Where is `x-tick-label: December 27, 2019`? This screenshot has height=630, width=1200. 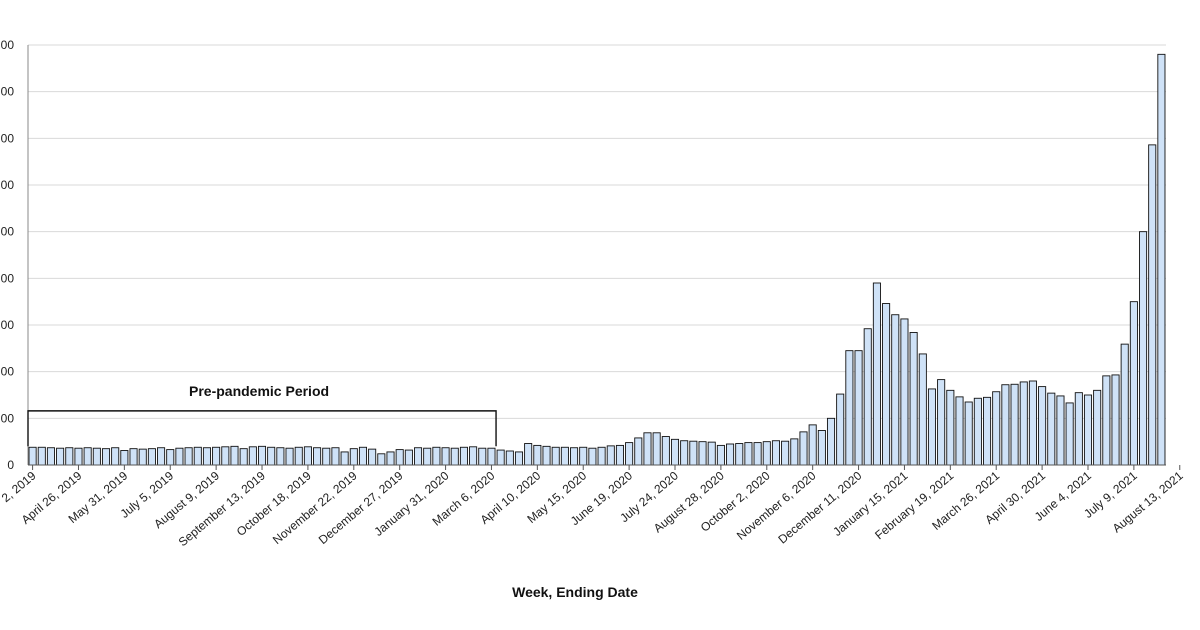 x-tick-label: December 27, 2019 is located at coordinates (361, 507).